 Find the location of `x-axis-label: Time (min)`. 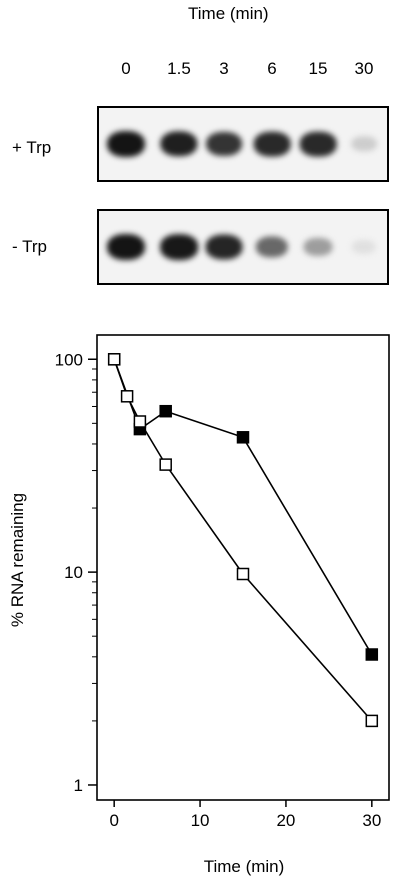

x-axis-label: Time (min) is located at coordinates (244, 866).